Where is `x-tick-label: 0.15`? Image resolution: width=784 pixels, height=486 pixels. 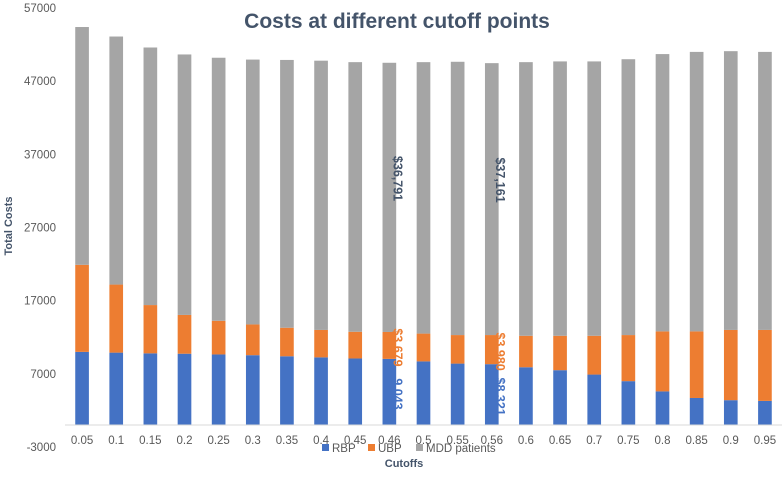 x-tick-label: 0.15 is located at coordinates (150, 441).